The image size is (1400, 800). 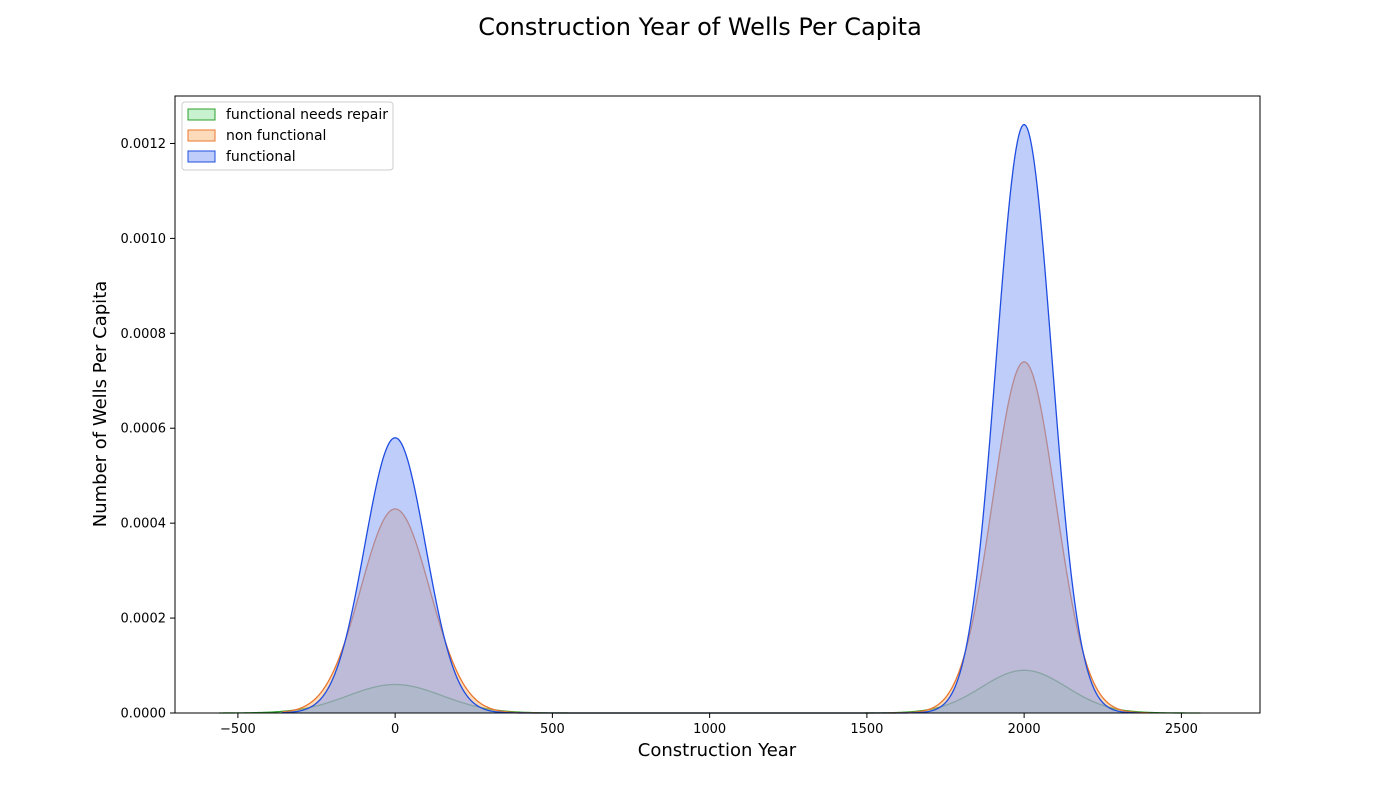 I want to click on y-tick-label: 0.0006, so click(x=144, y=429).